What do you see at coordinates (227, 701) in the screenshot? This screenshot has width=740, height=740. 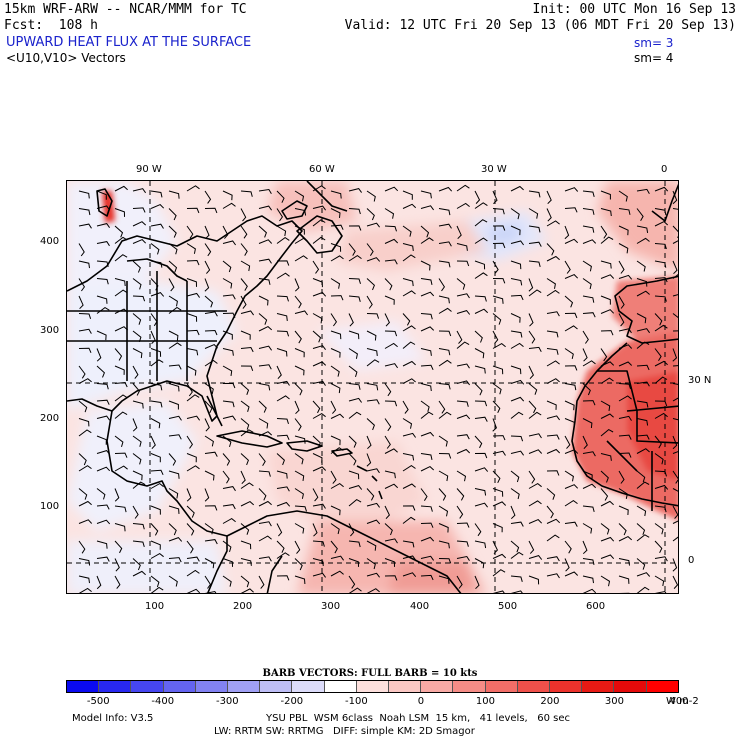 I see `colorbar-label: -300` at bounding box center [227, 701].